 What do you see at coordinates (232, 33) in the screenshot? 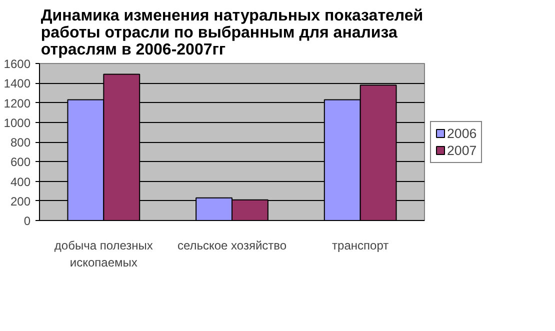
I see `chart-title: Динамика изменения натуральных показателей работы отрасли по выбранным для анализа отраслям в 2006-2007гг` at bounding box center [232, 33].